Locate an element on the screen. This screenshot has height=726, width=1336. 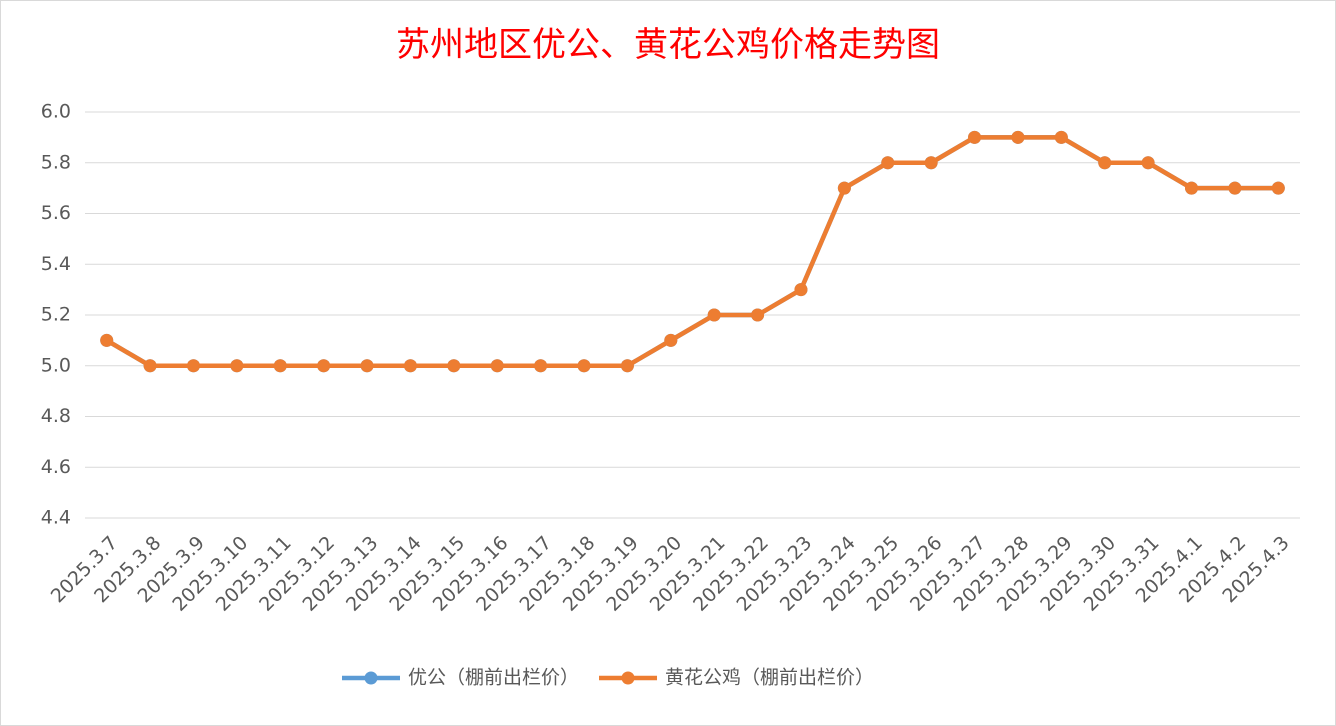
y-tick-label: 5.2 is located at coordinates (56, 315).